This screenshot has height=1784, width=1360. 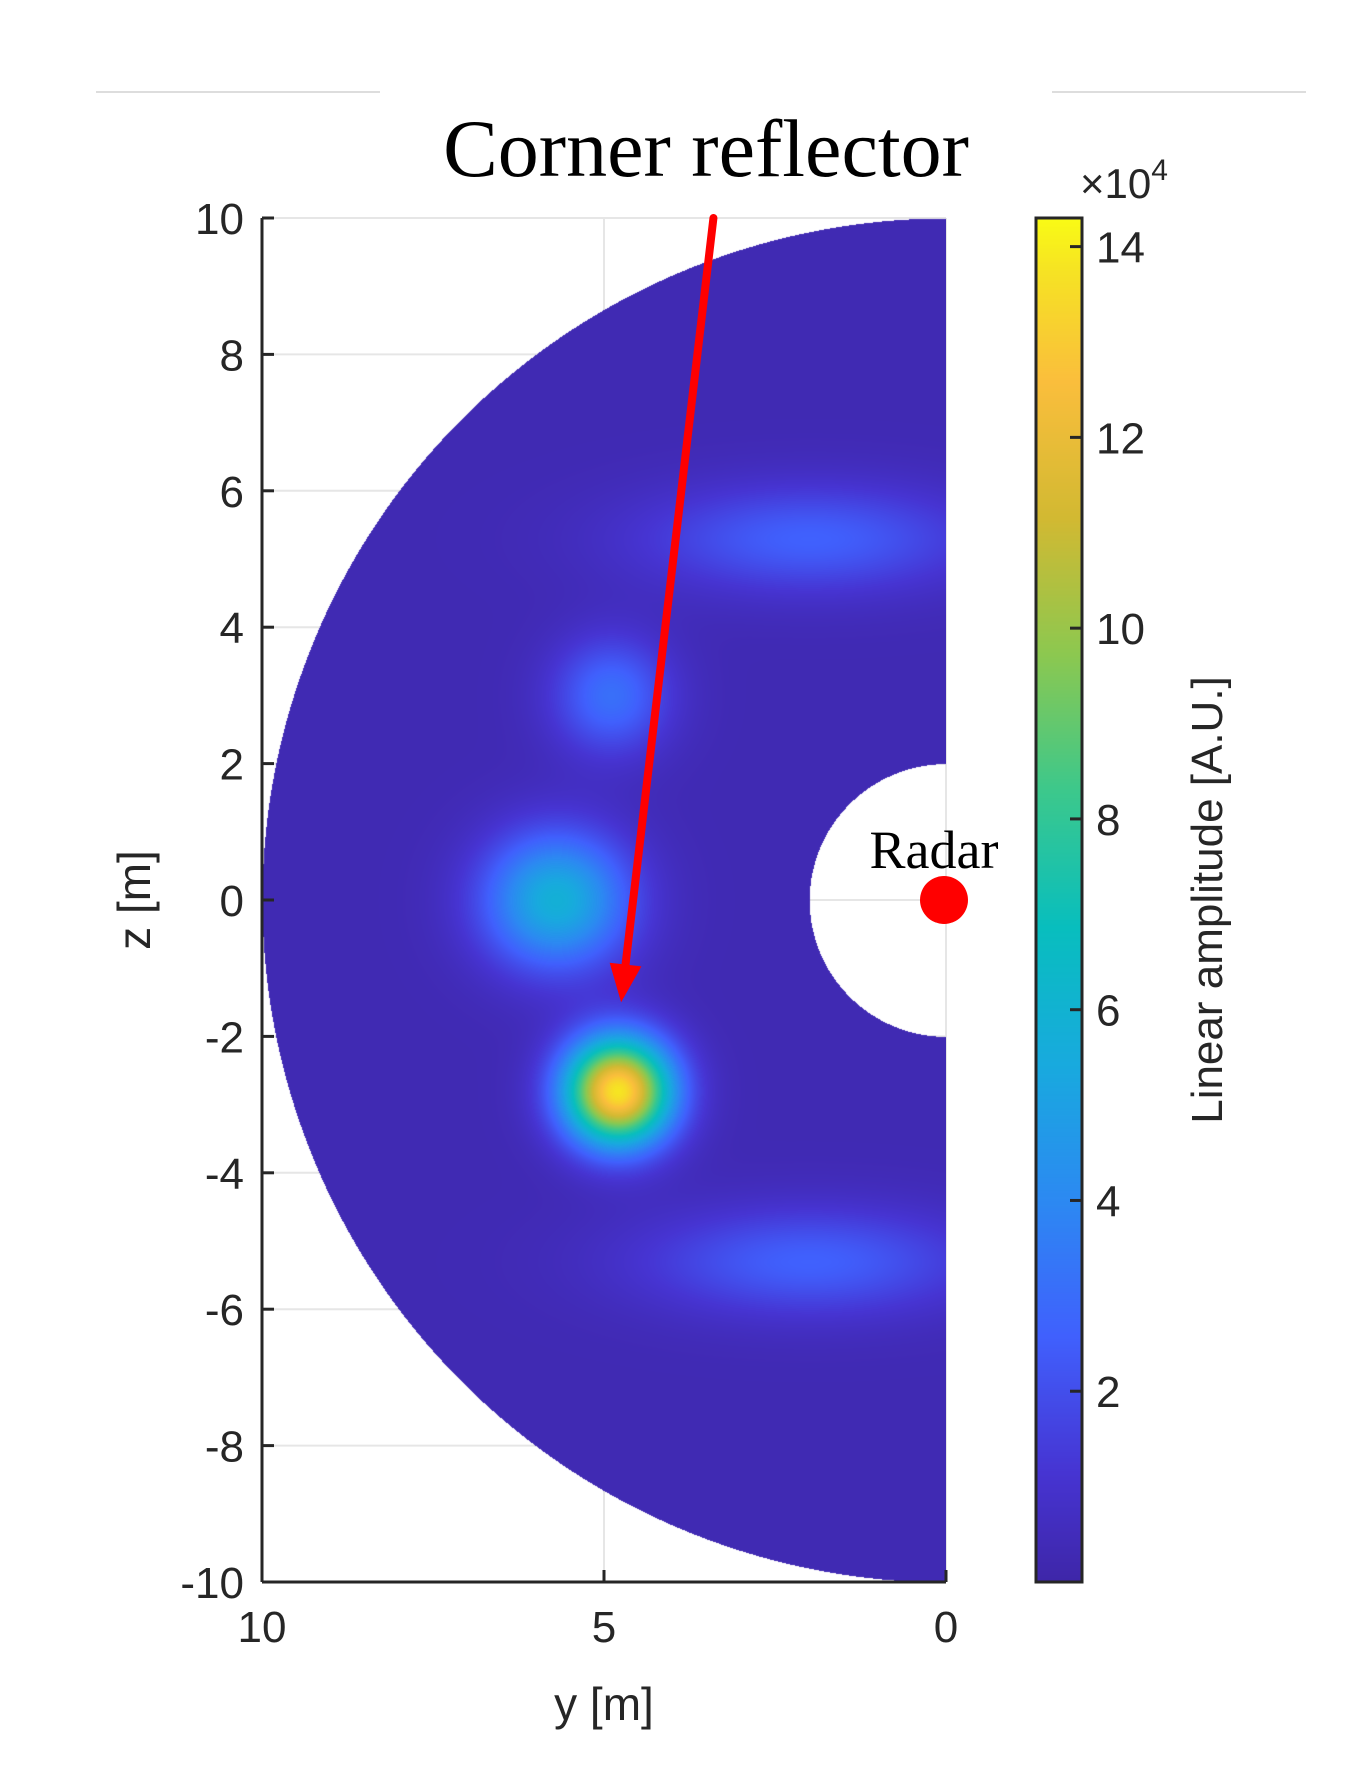 What do you see at coordinates (232, 765) in the screenshot?
I see `y-tick-label: 2` at bounding box center [232, 765].